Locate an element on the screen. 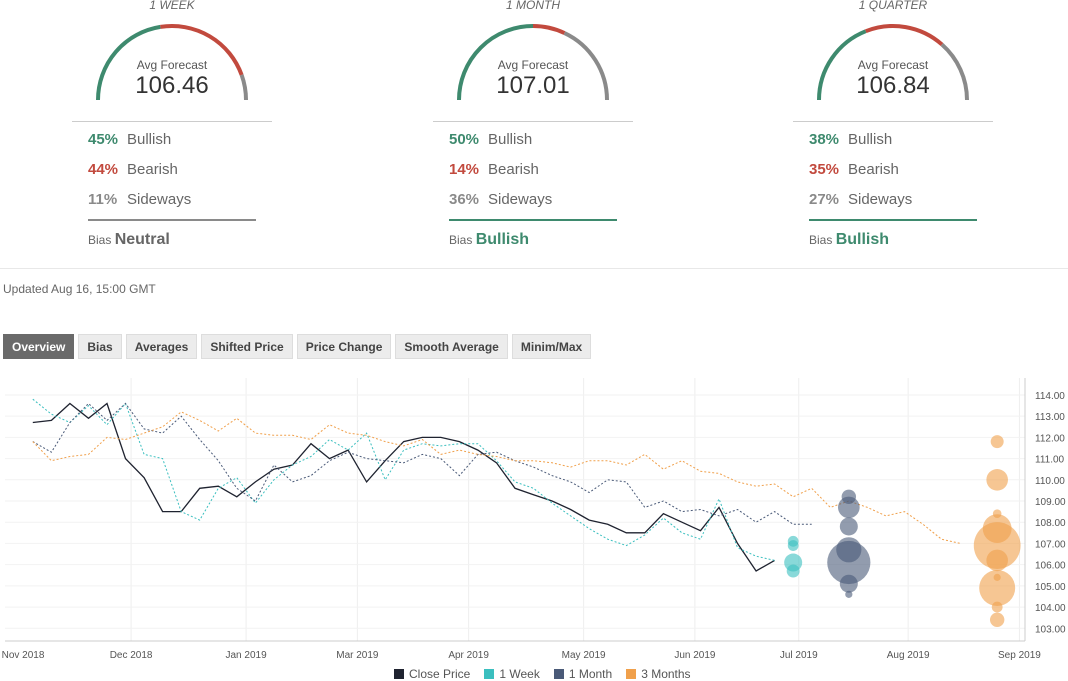 Image resolution: width=1068 pixels, height=681 pixels. y-tick-label: 105.00 is located at coordinates (1050, 587).